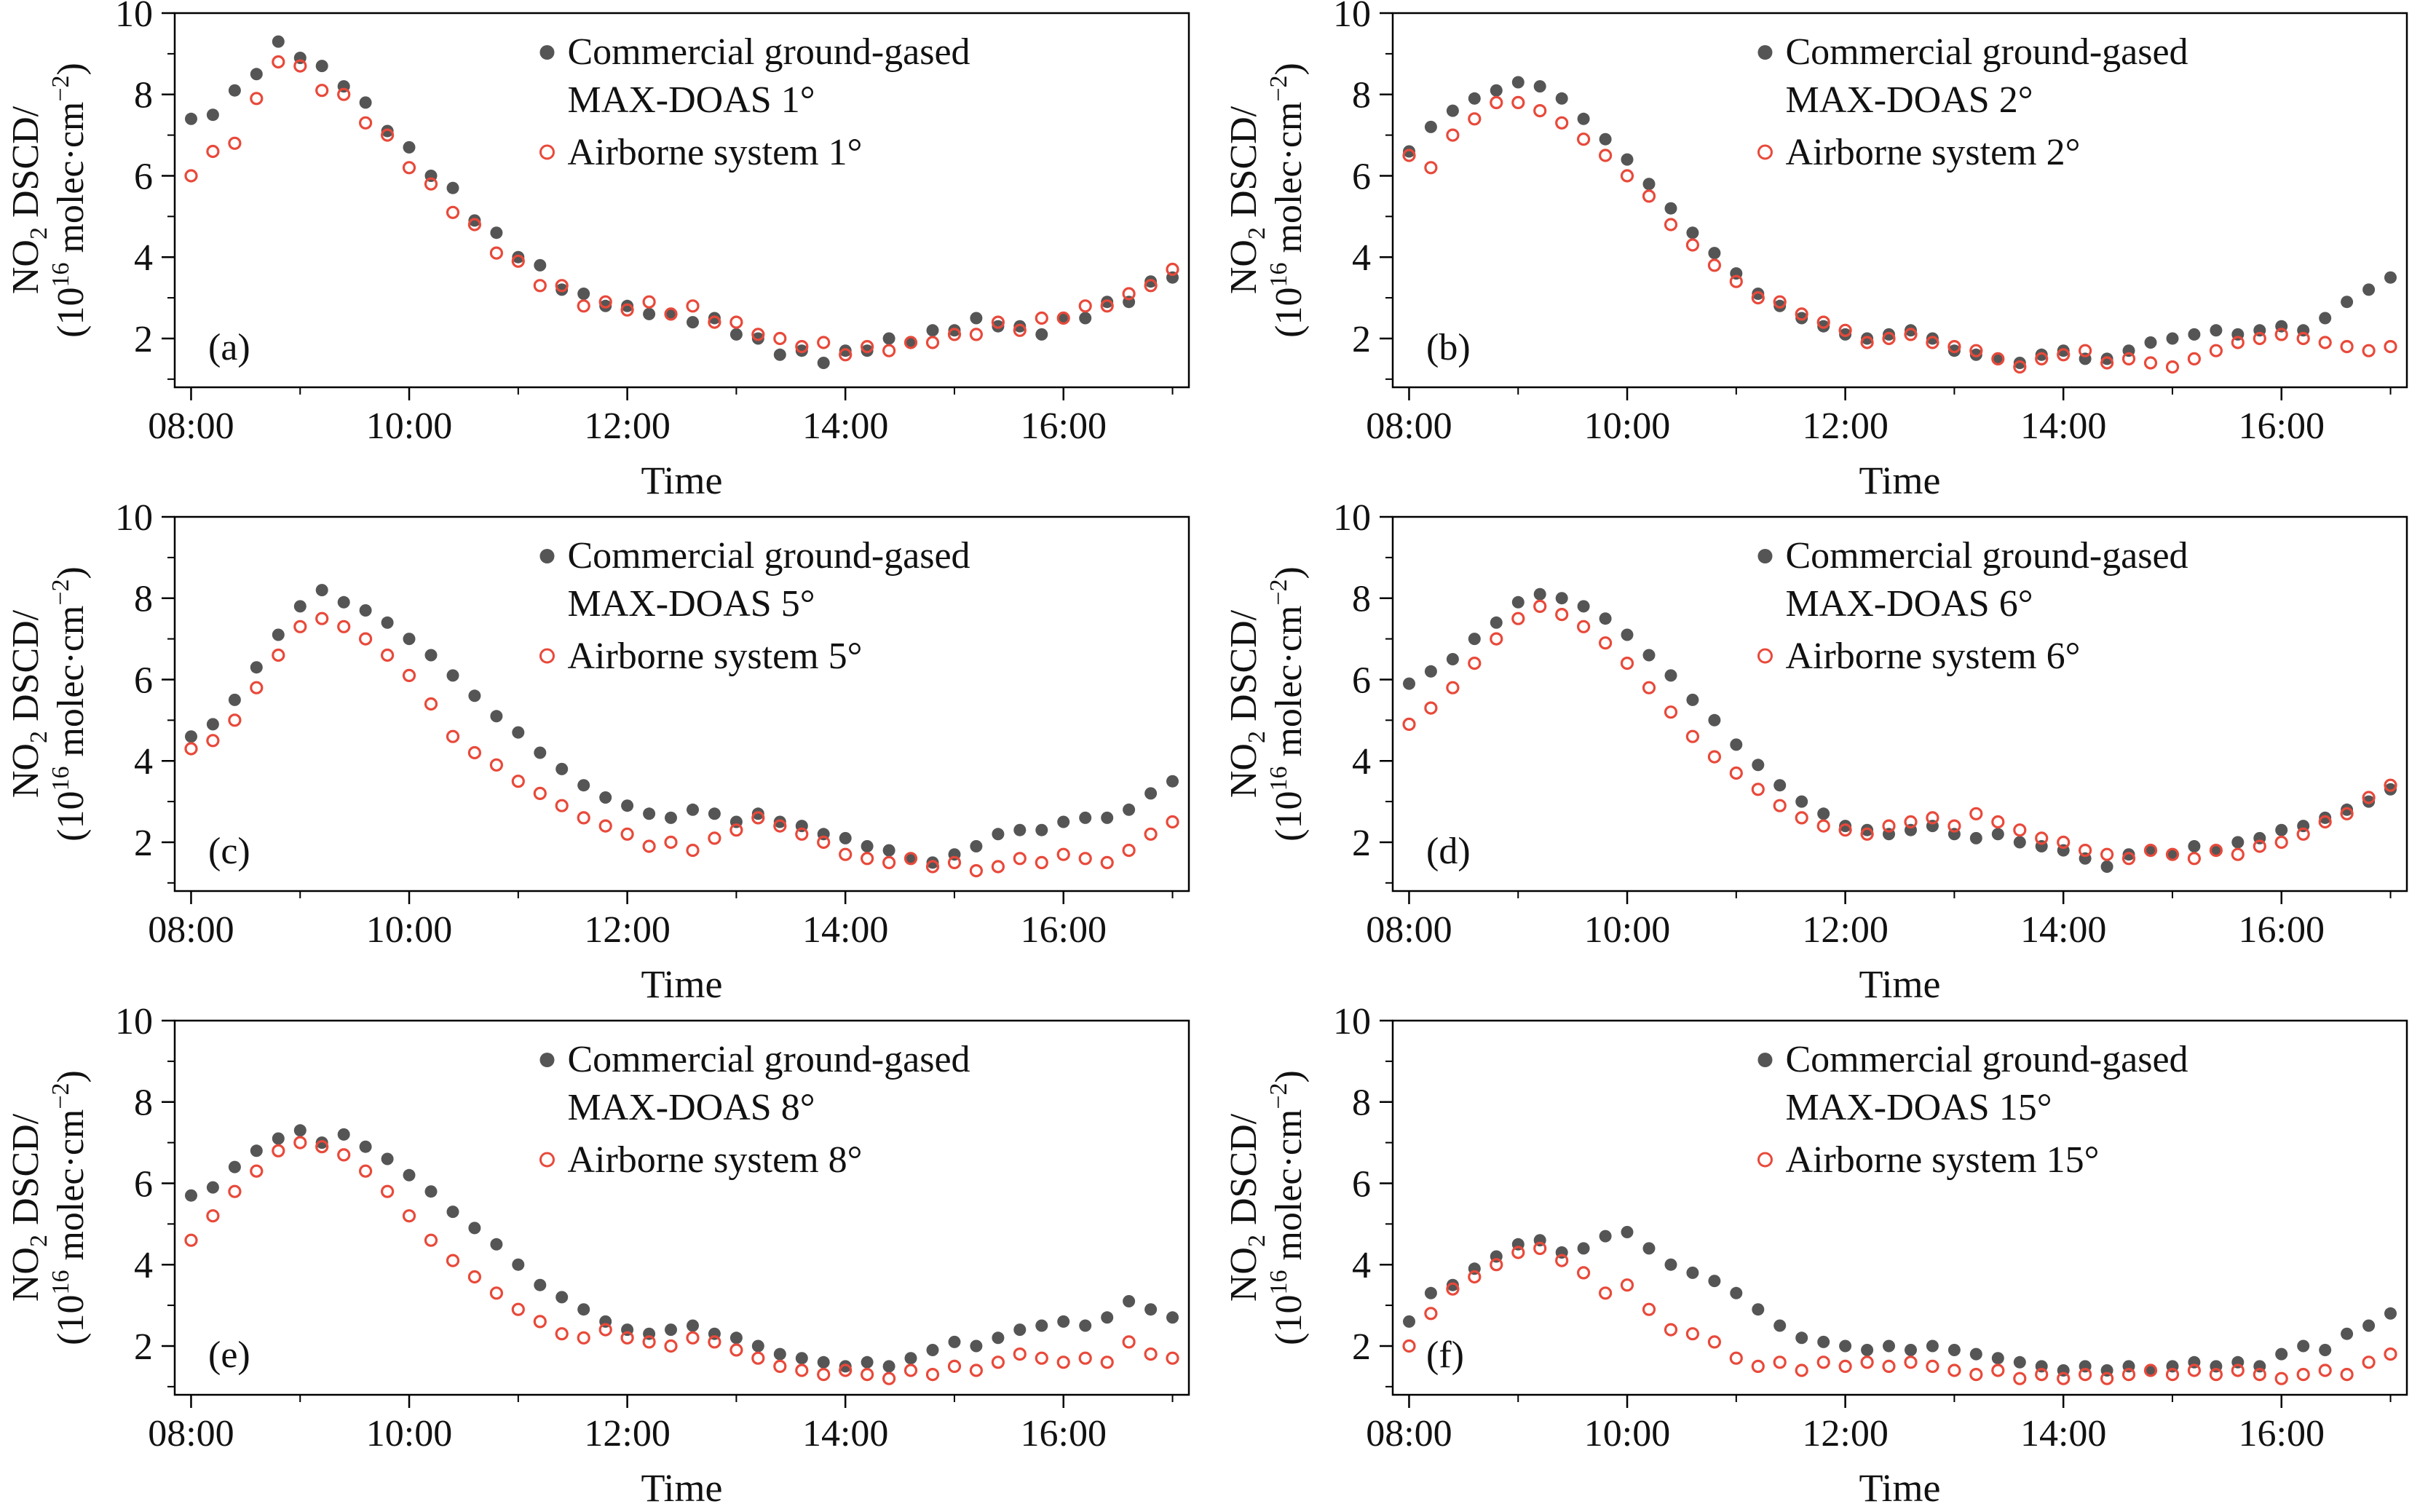 This screenshot has width=2436, height=1512. What do you see at coordinates (1448, 851) in the screenshot?
I see `svg-text: (d)` at bounding box center [1448, 851].